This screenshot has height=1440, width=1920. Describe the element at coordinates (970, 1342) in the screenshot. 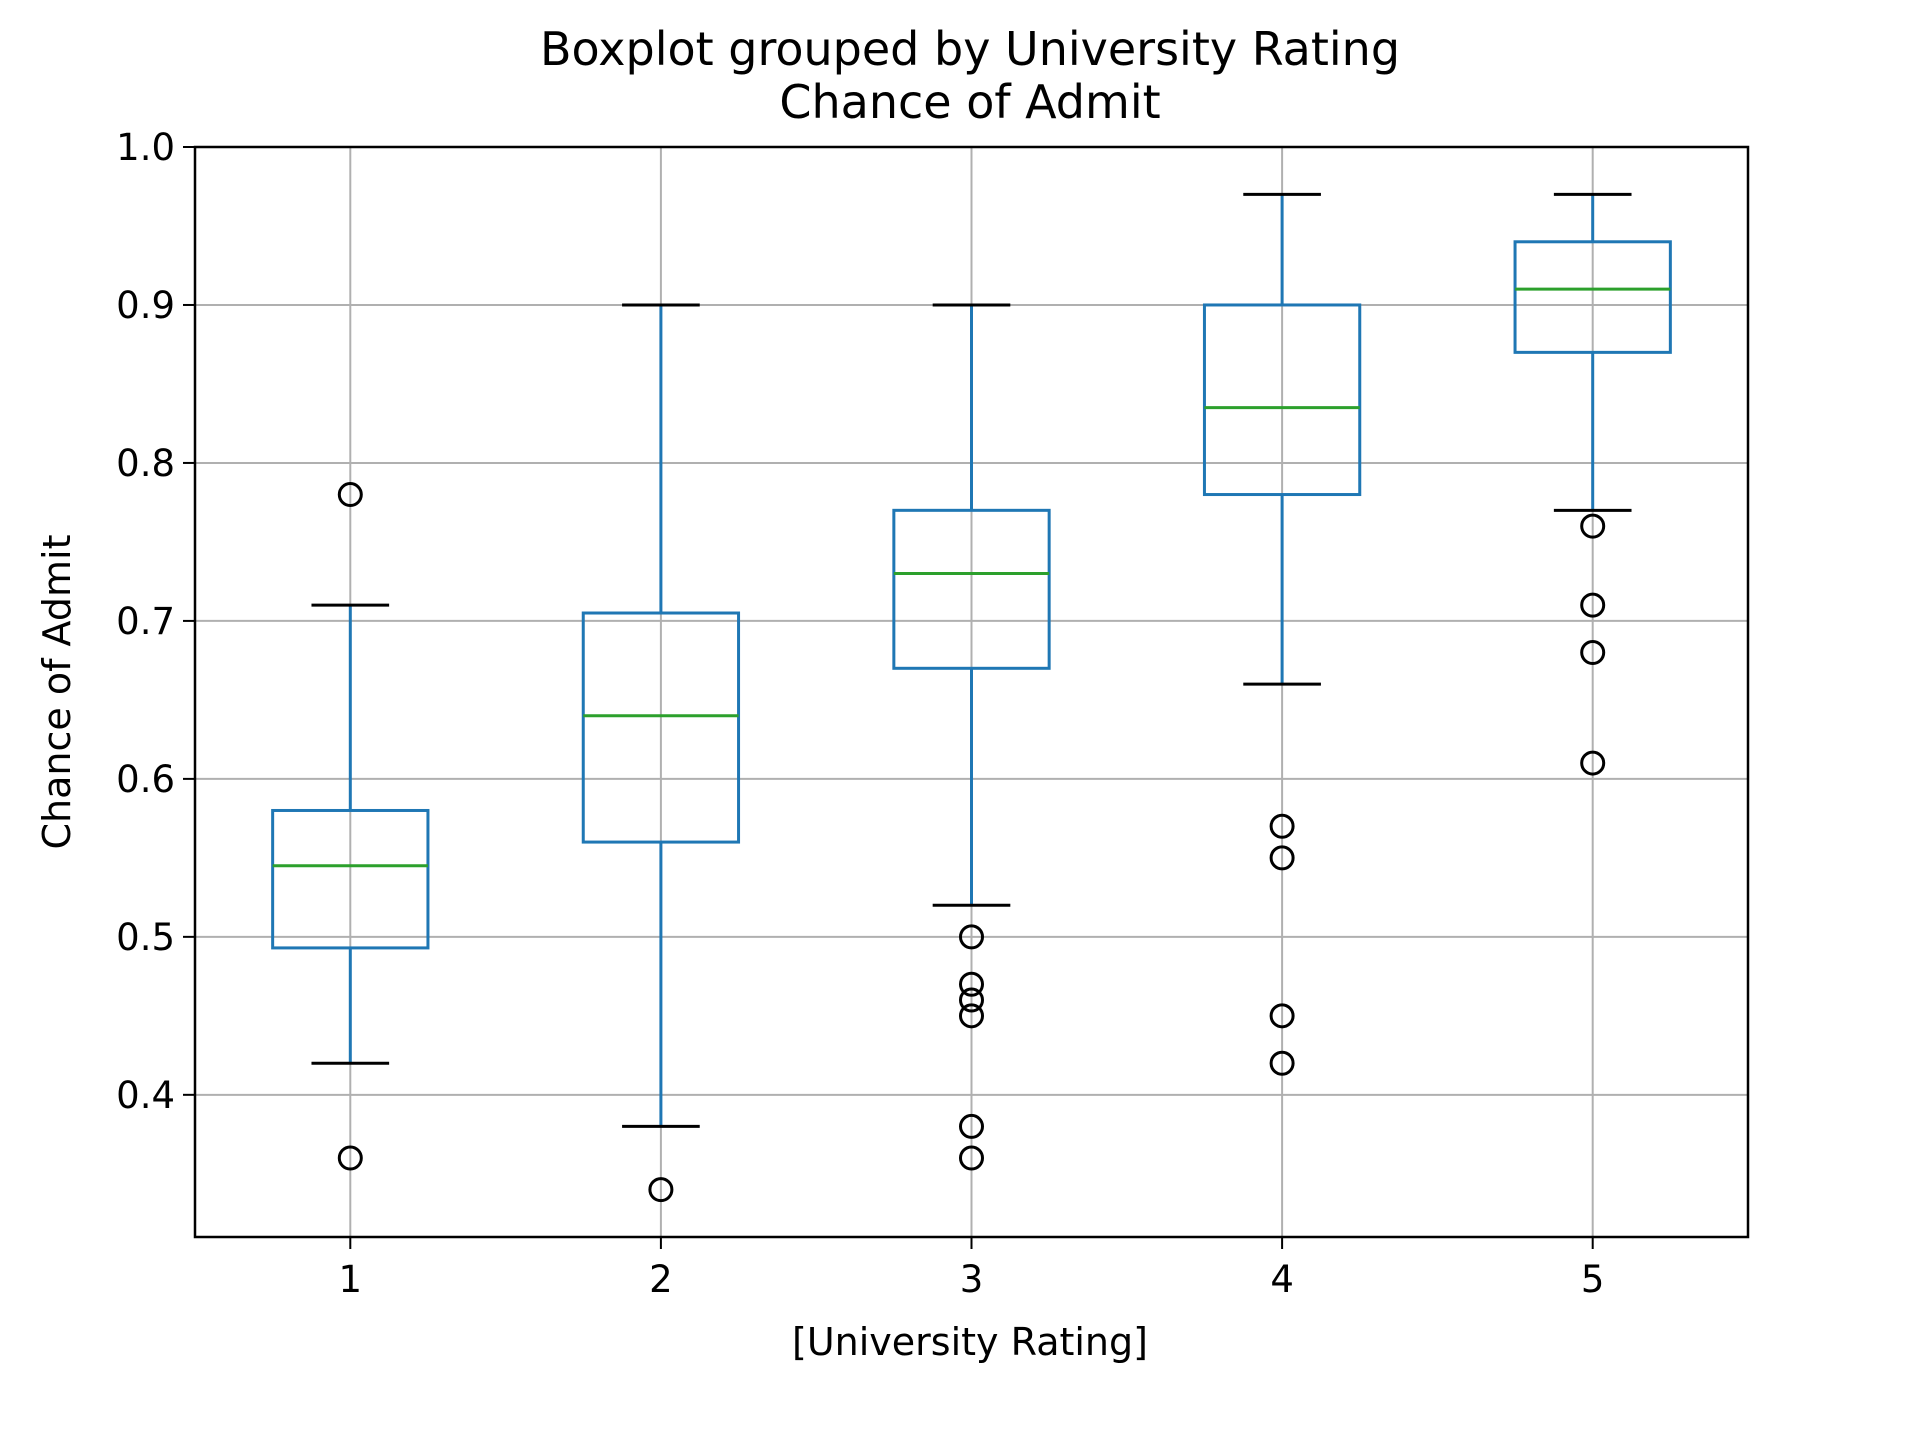

I see `x-axis-label: [University Rating]` at that location.